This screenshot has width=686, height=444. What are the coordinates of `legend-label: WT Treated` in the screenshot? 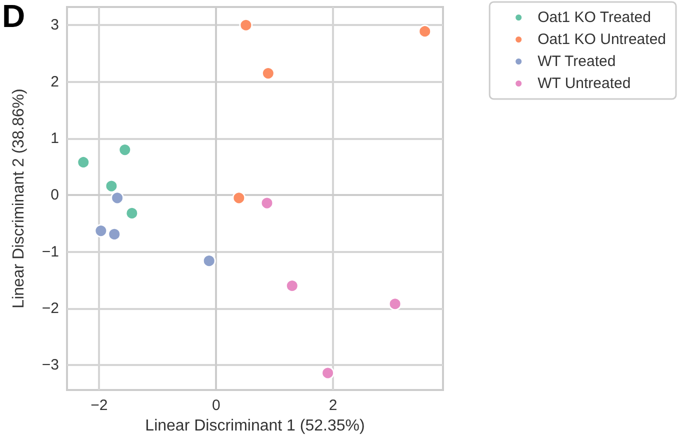 It's located at (577, 61).